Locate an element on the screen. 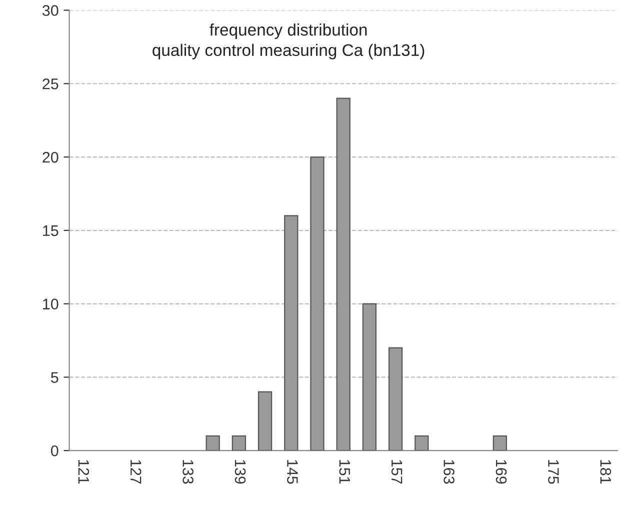  y-tick-label: 0 is located at coordinates (54, 450).